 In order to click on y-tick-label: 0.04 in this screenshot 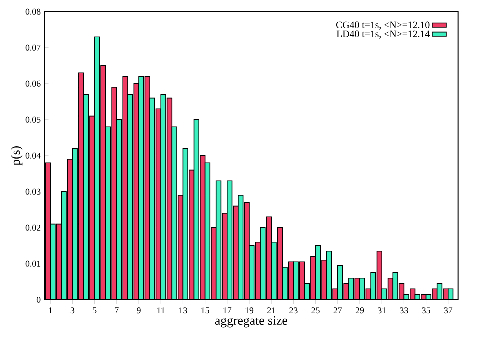, I will do `click(33, 156)`.